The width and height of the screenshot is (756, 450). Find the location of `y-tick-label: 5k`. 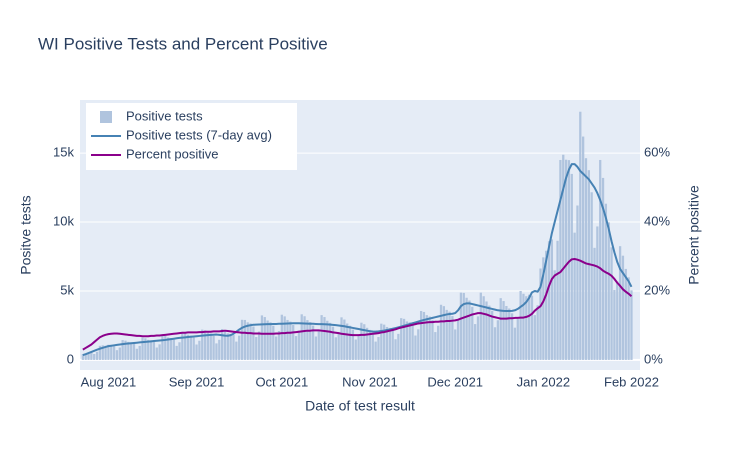

y-tick-label: 5k is located at coordinates (67, 289).